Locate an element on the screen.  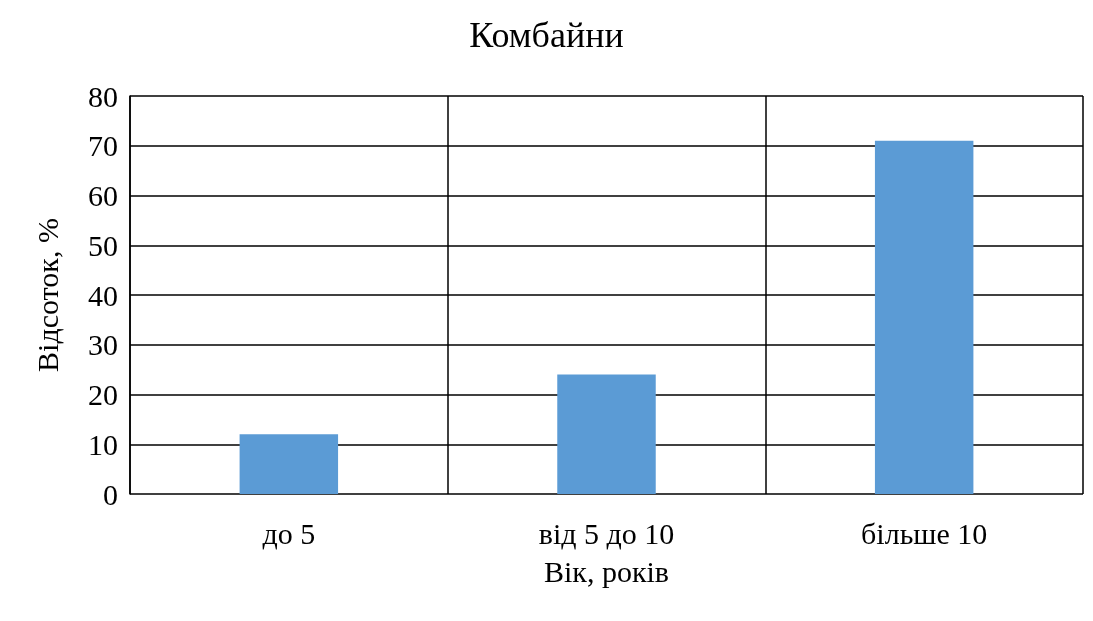
y-tick-label: 80 is located at coordinates (103, 96).